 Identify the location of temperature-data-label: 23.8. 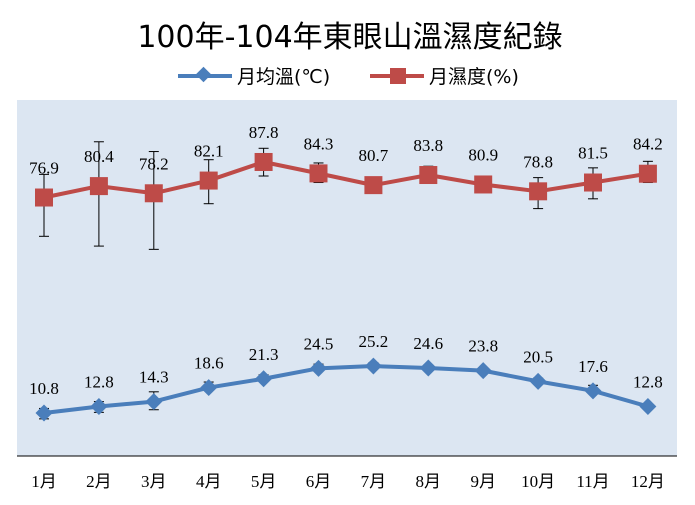
(483, 346).